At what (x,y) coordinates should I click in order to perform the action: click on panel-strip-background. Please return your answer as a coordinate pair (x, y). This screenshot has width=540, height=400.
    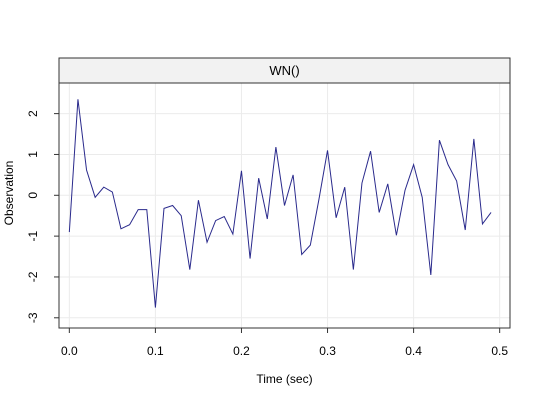
    Looking at the image, I should click on (284, 70).